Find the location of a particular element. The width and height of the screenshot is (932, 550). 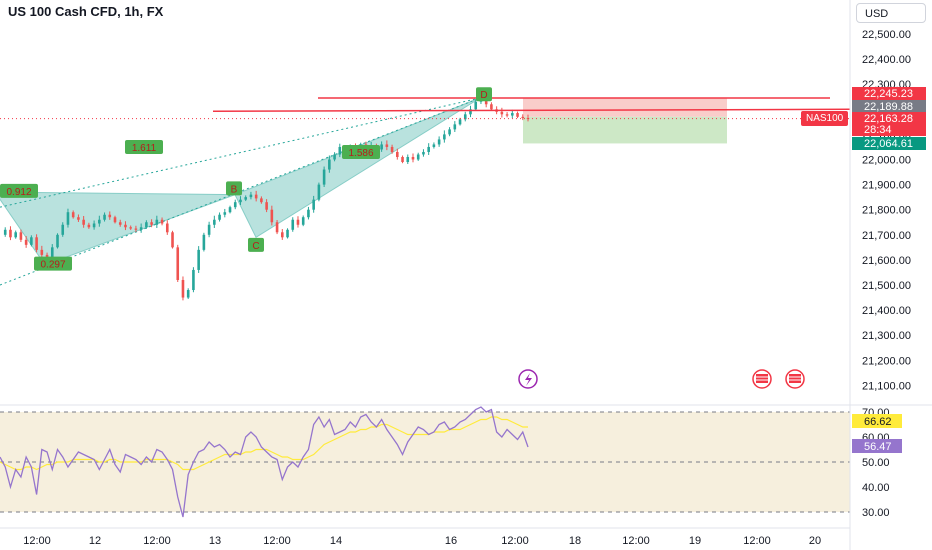

pattern-label: D is located at coordinates (483, 95).